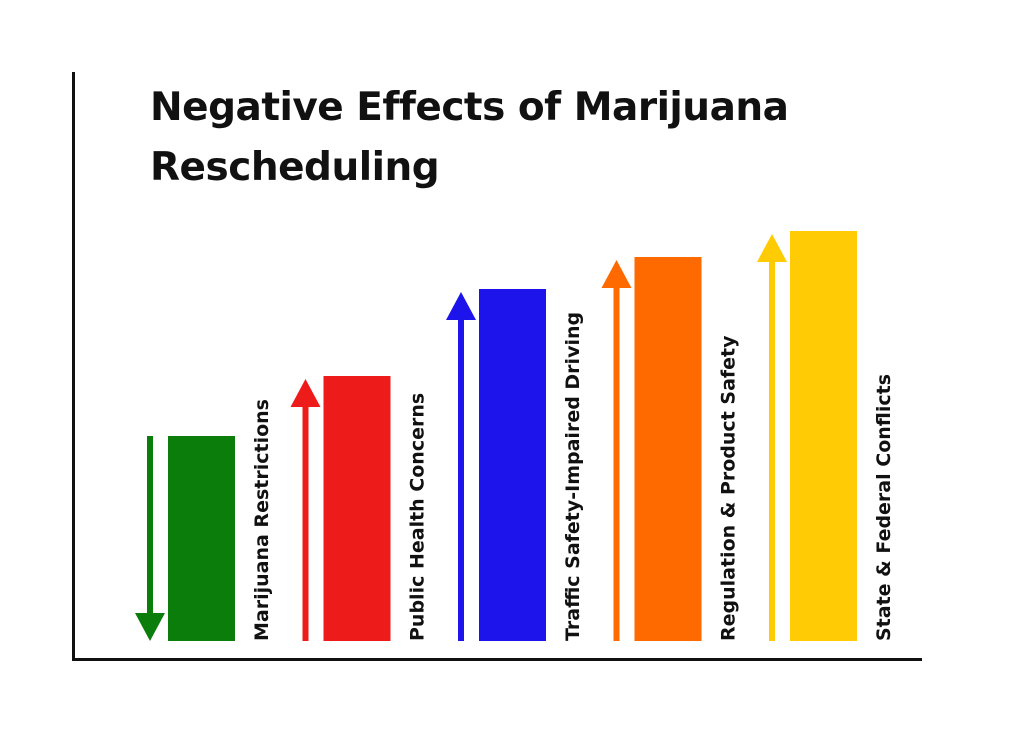  I want to click on category-label-5: State & Federal Conflicts, so click(884, 507).